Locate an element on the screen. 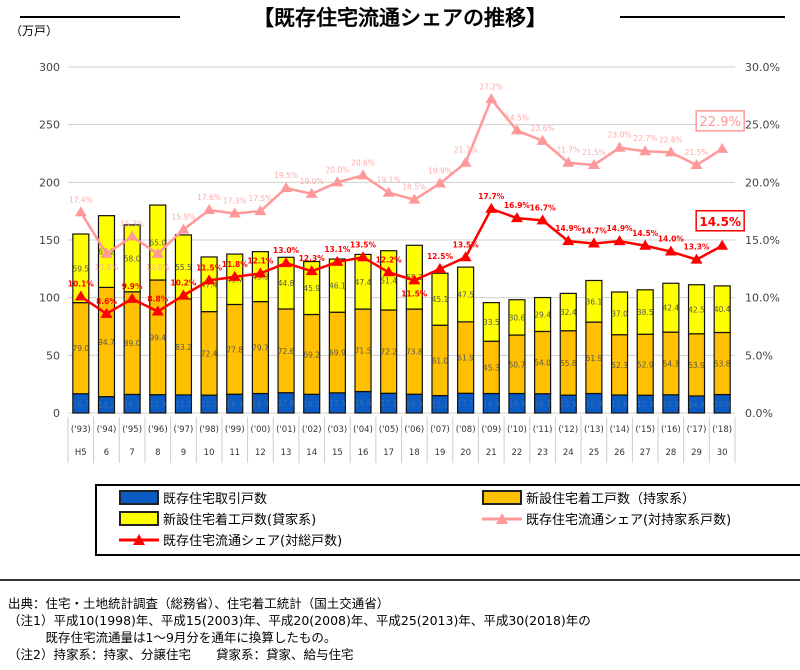 Image resolution: width=800 pixels, height=670 pixels. x-tick-label: ('96) is located at coordinates (158, 430).